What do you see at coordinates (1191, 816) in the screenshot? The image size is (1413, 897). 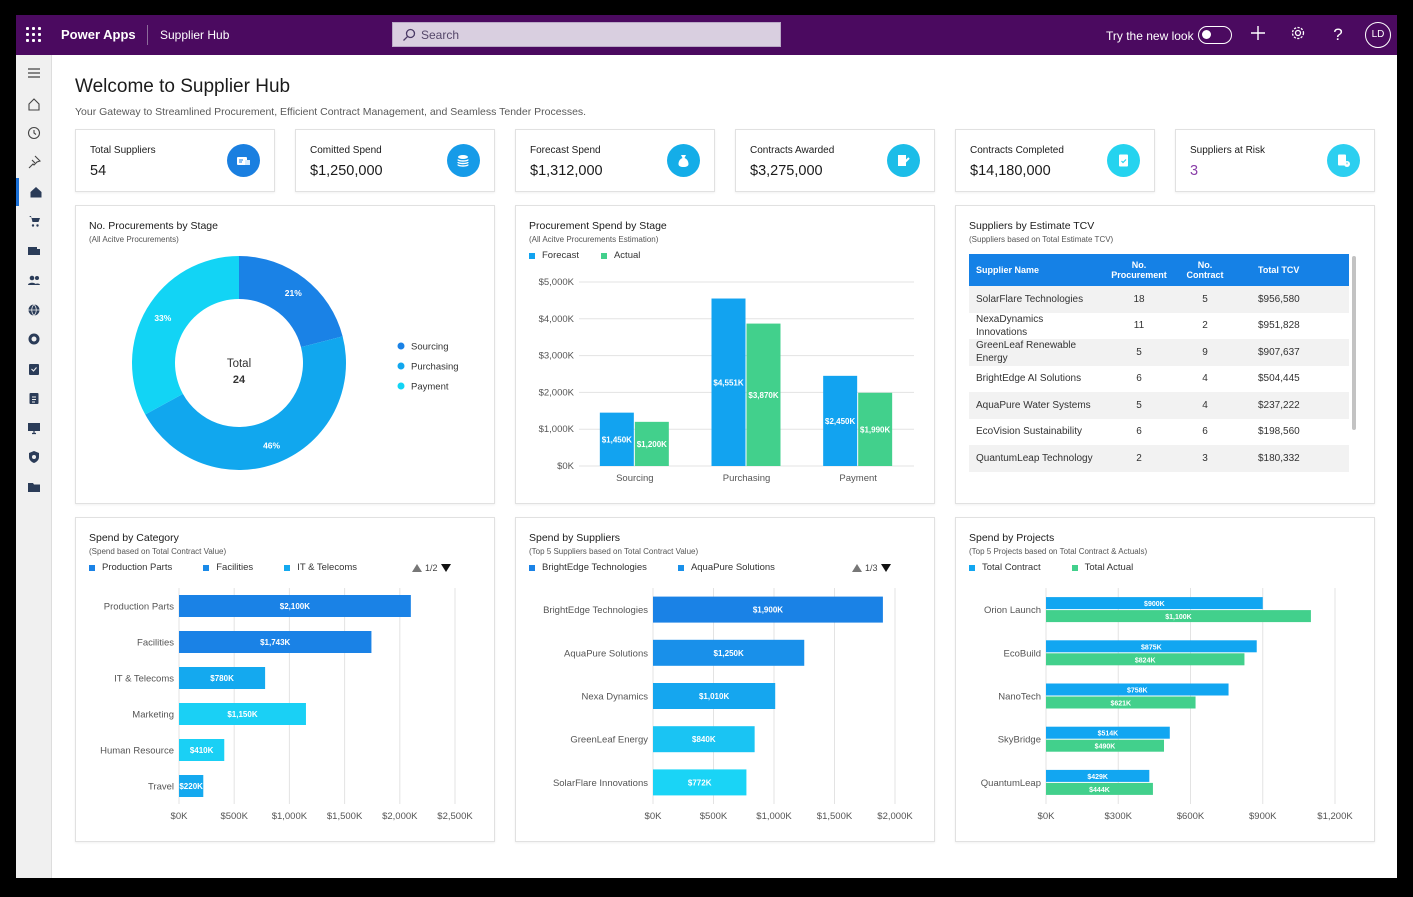 I see `x-tick-label: $600K` at bounding box center [1191, 816].